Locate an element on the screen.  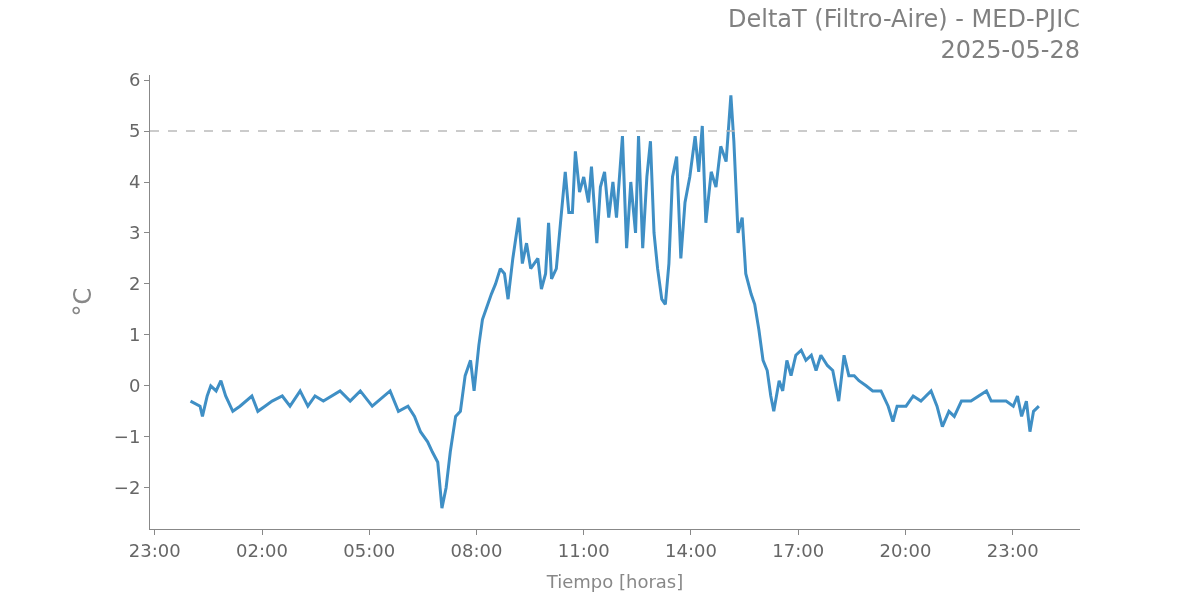
x-tick-label: 02:00 is located at coordinates (262, 550).